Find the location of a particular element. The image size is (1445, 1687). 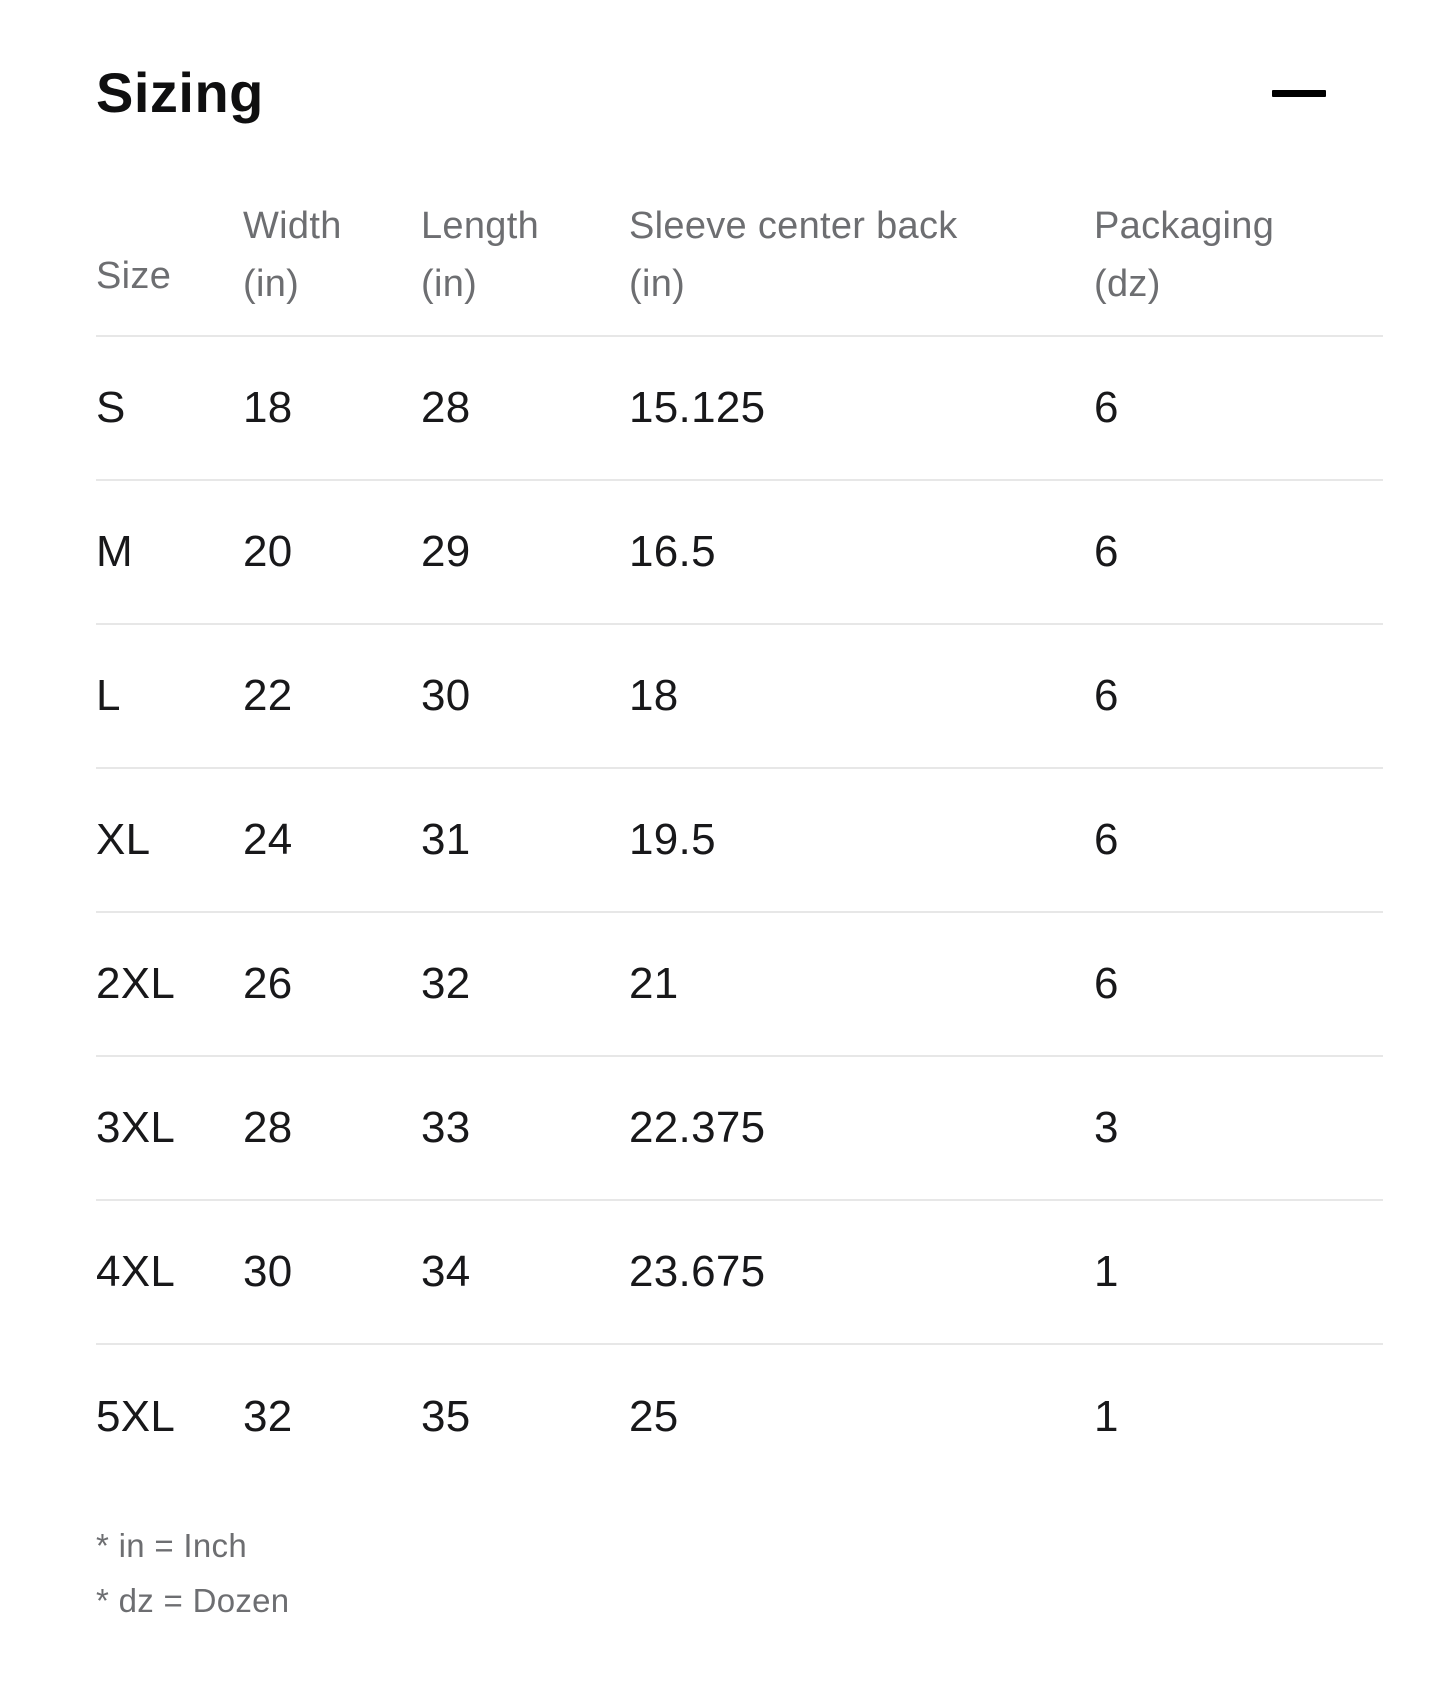

column-label: Width is located at coordinates (292, 225).